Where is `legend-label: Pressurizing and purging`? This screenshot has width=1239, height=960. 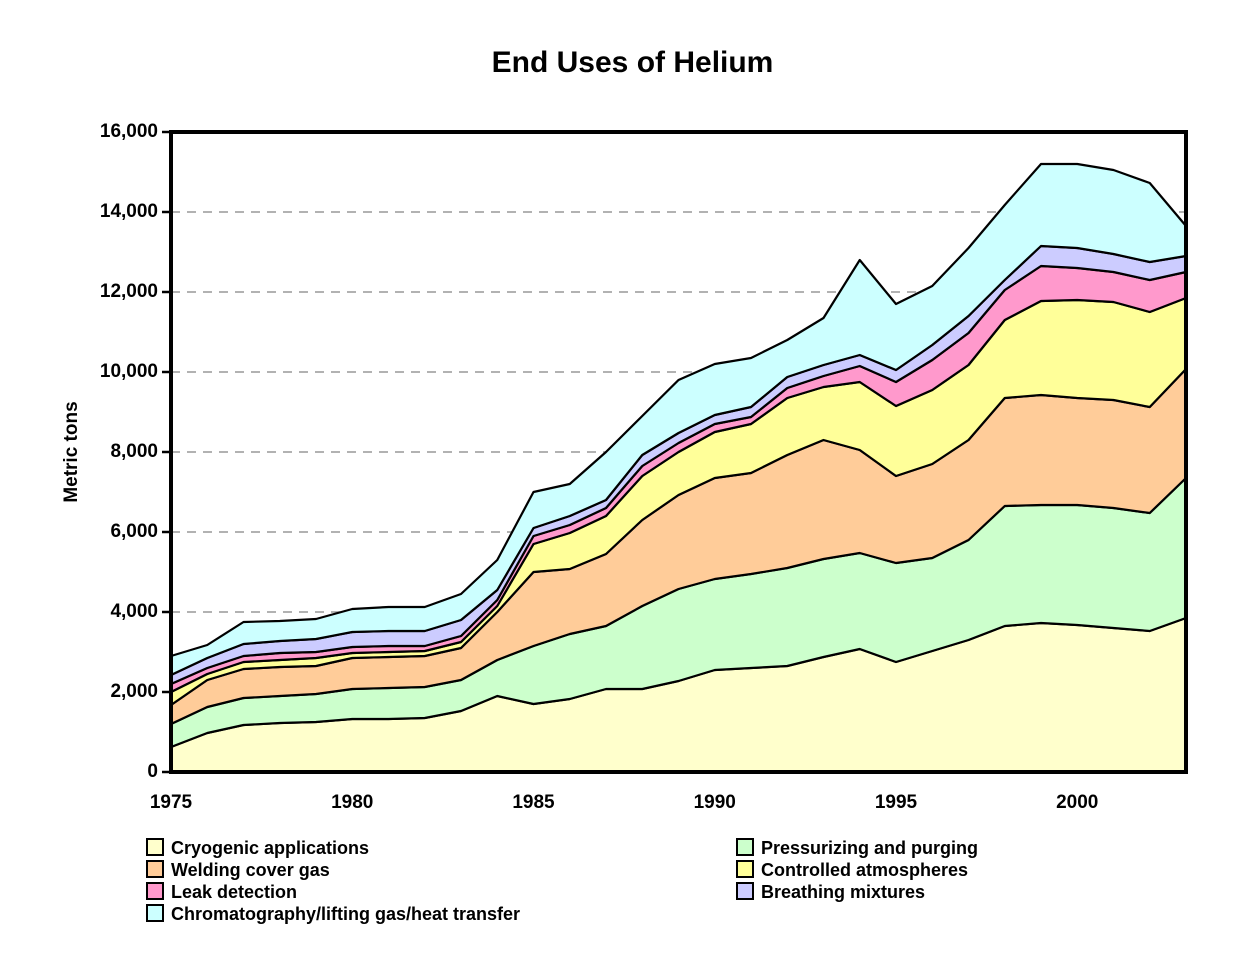
legend-label: Pressurizing and purging is located at coordinates (870, 848).